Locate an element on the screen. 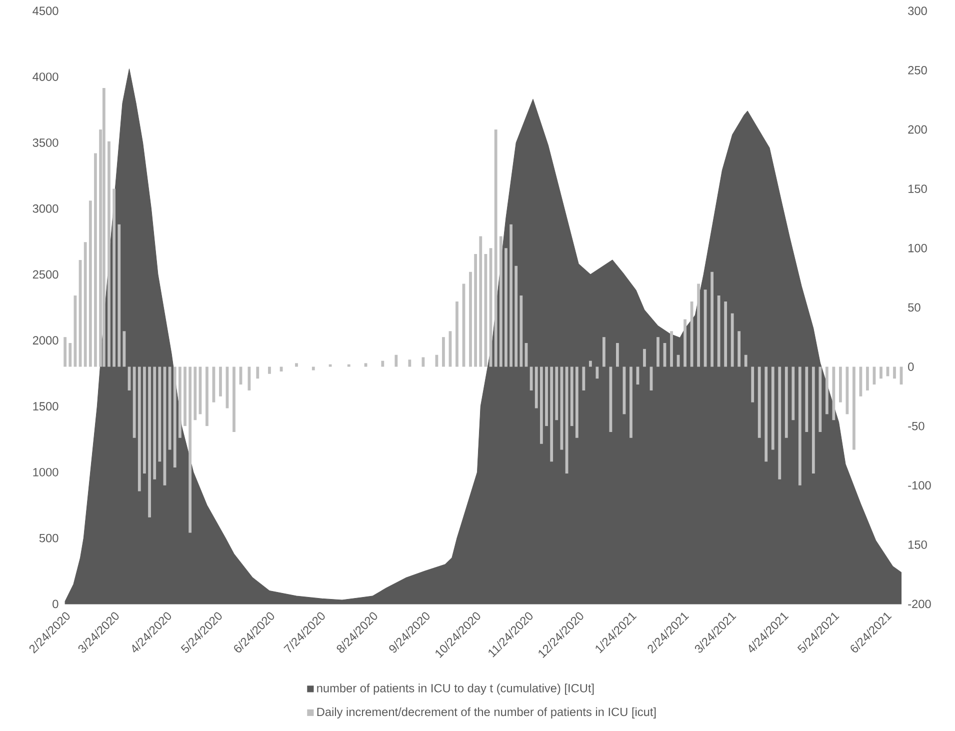 The width and height of the screenshot is (955, 731). y2-tick-label: 50 is located at coordinates (914, 307).